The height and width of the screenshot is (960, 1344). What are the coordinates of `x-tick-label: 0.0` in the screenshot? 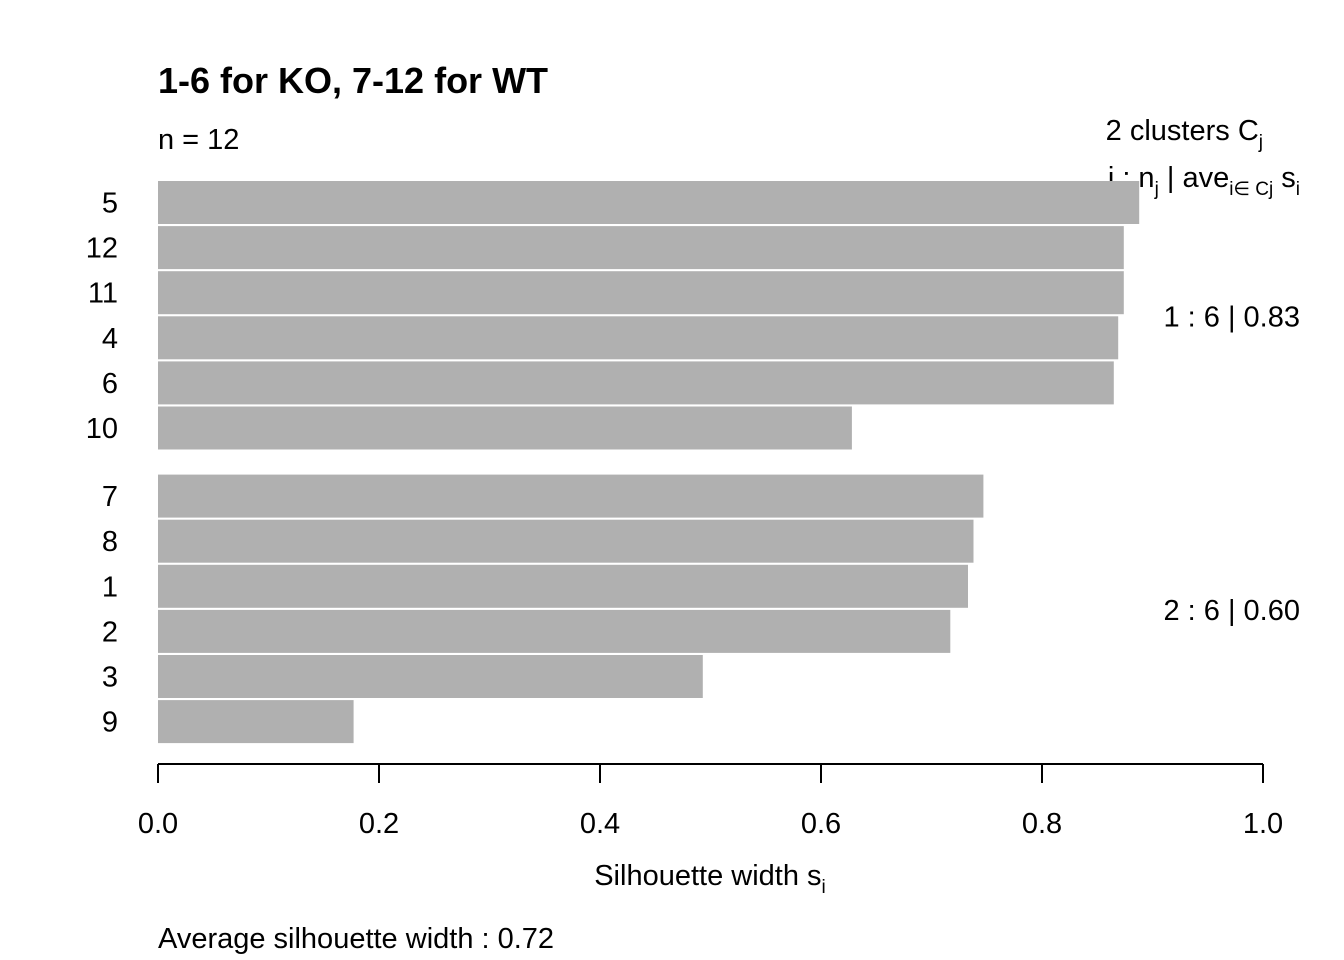 It's located at (158, 824).